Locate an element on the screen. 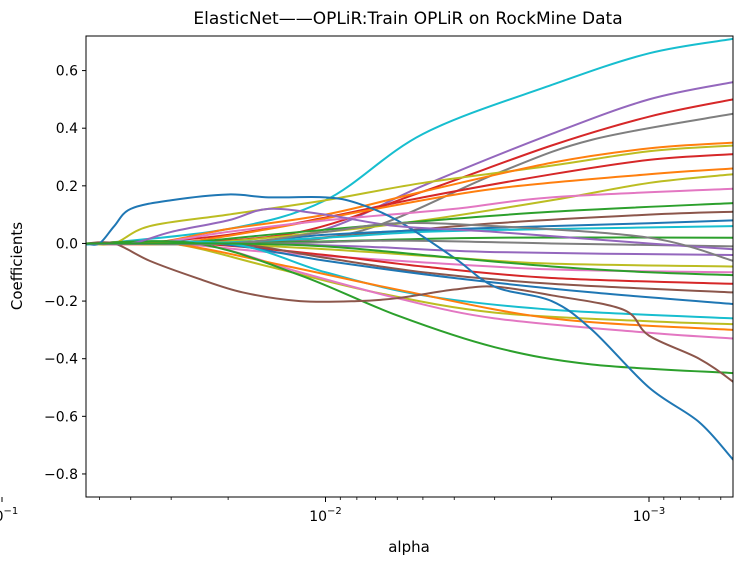 This screenshot has height=561, width=746. x-tick-label: 10⁻³ is located at coordinates (649, 515).